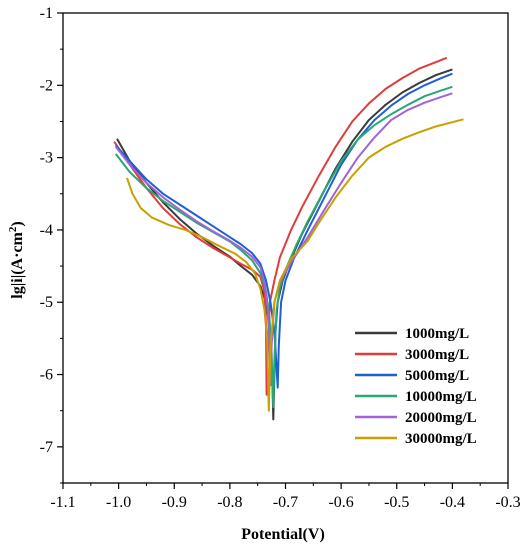  What do you see at coordinates (46, 13) in the screenshot?
I see `y-tick-label: -1` at bounding box center [46, 13].